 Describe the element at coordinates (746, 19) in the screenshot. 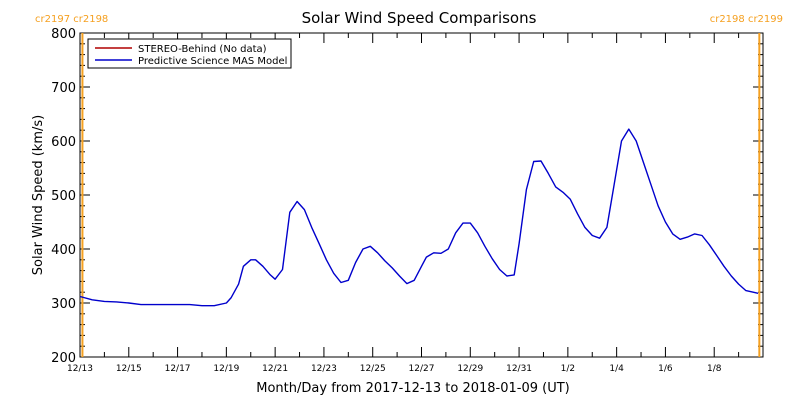

I see `carrington-marker-label: cr2198 cr2199` at that location.